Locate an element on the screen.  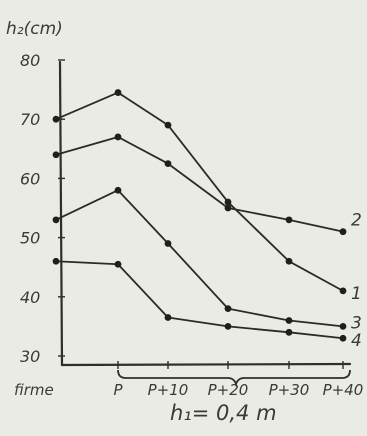
brace is located at coordinates (234, 378).